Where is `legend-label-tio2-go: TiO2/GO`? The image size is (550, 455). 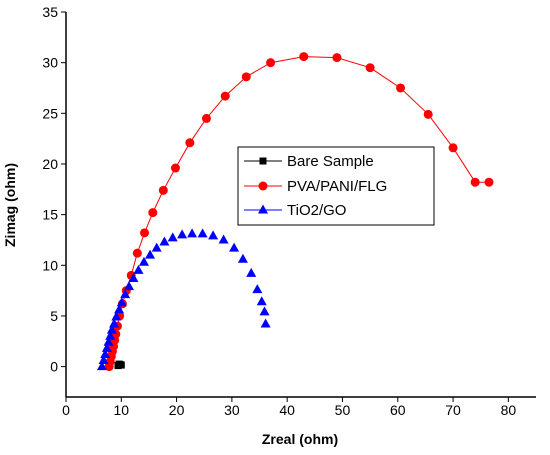 legend-label-tio2-go: TiO2/GO is located at coordinates (316, 210).